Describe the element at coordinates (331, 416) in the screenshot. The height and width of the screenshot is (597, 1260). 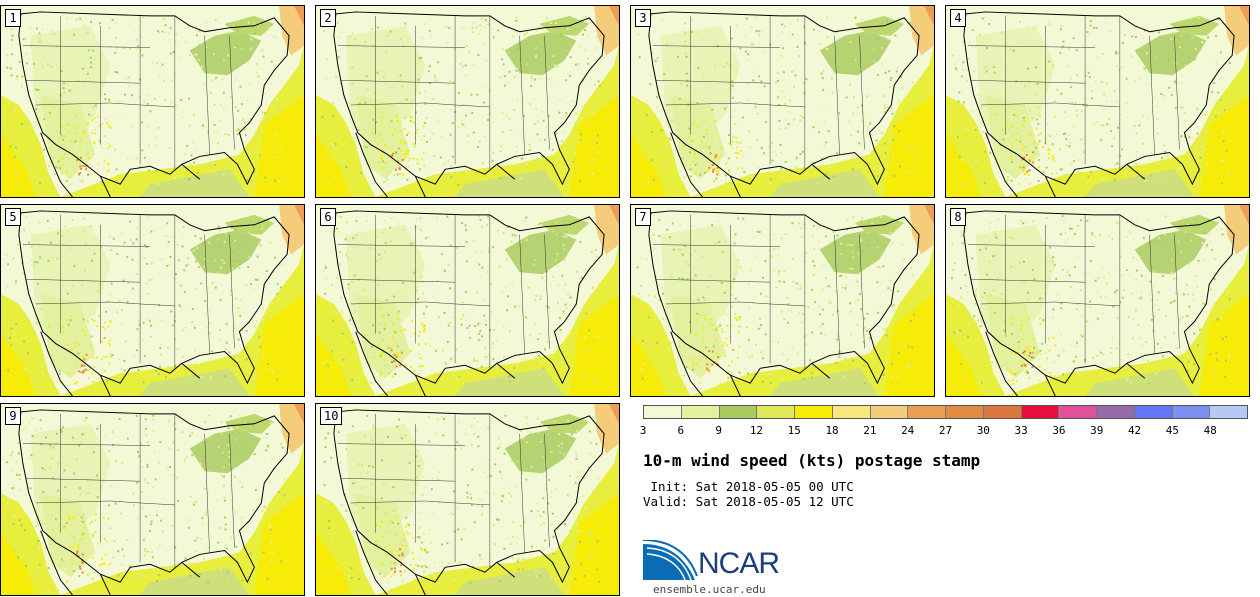
I see `member-label: 10` at that location.